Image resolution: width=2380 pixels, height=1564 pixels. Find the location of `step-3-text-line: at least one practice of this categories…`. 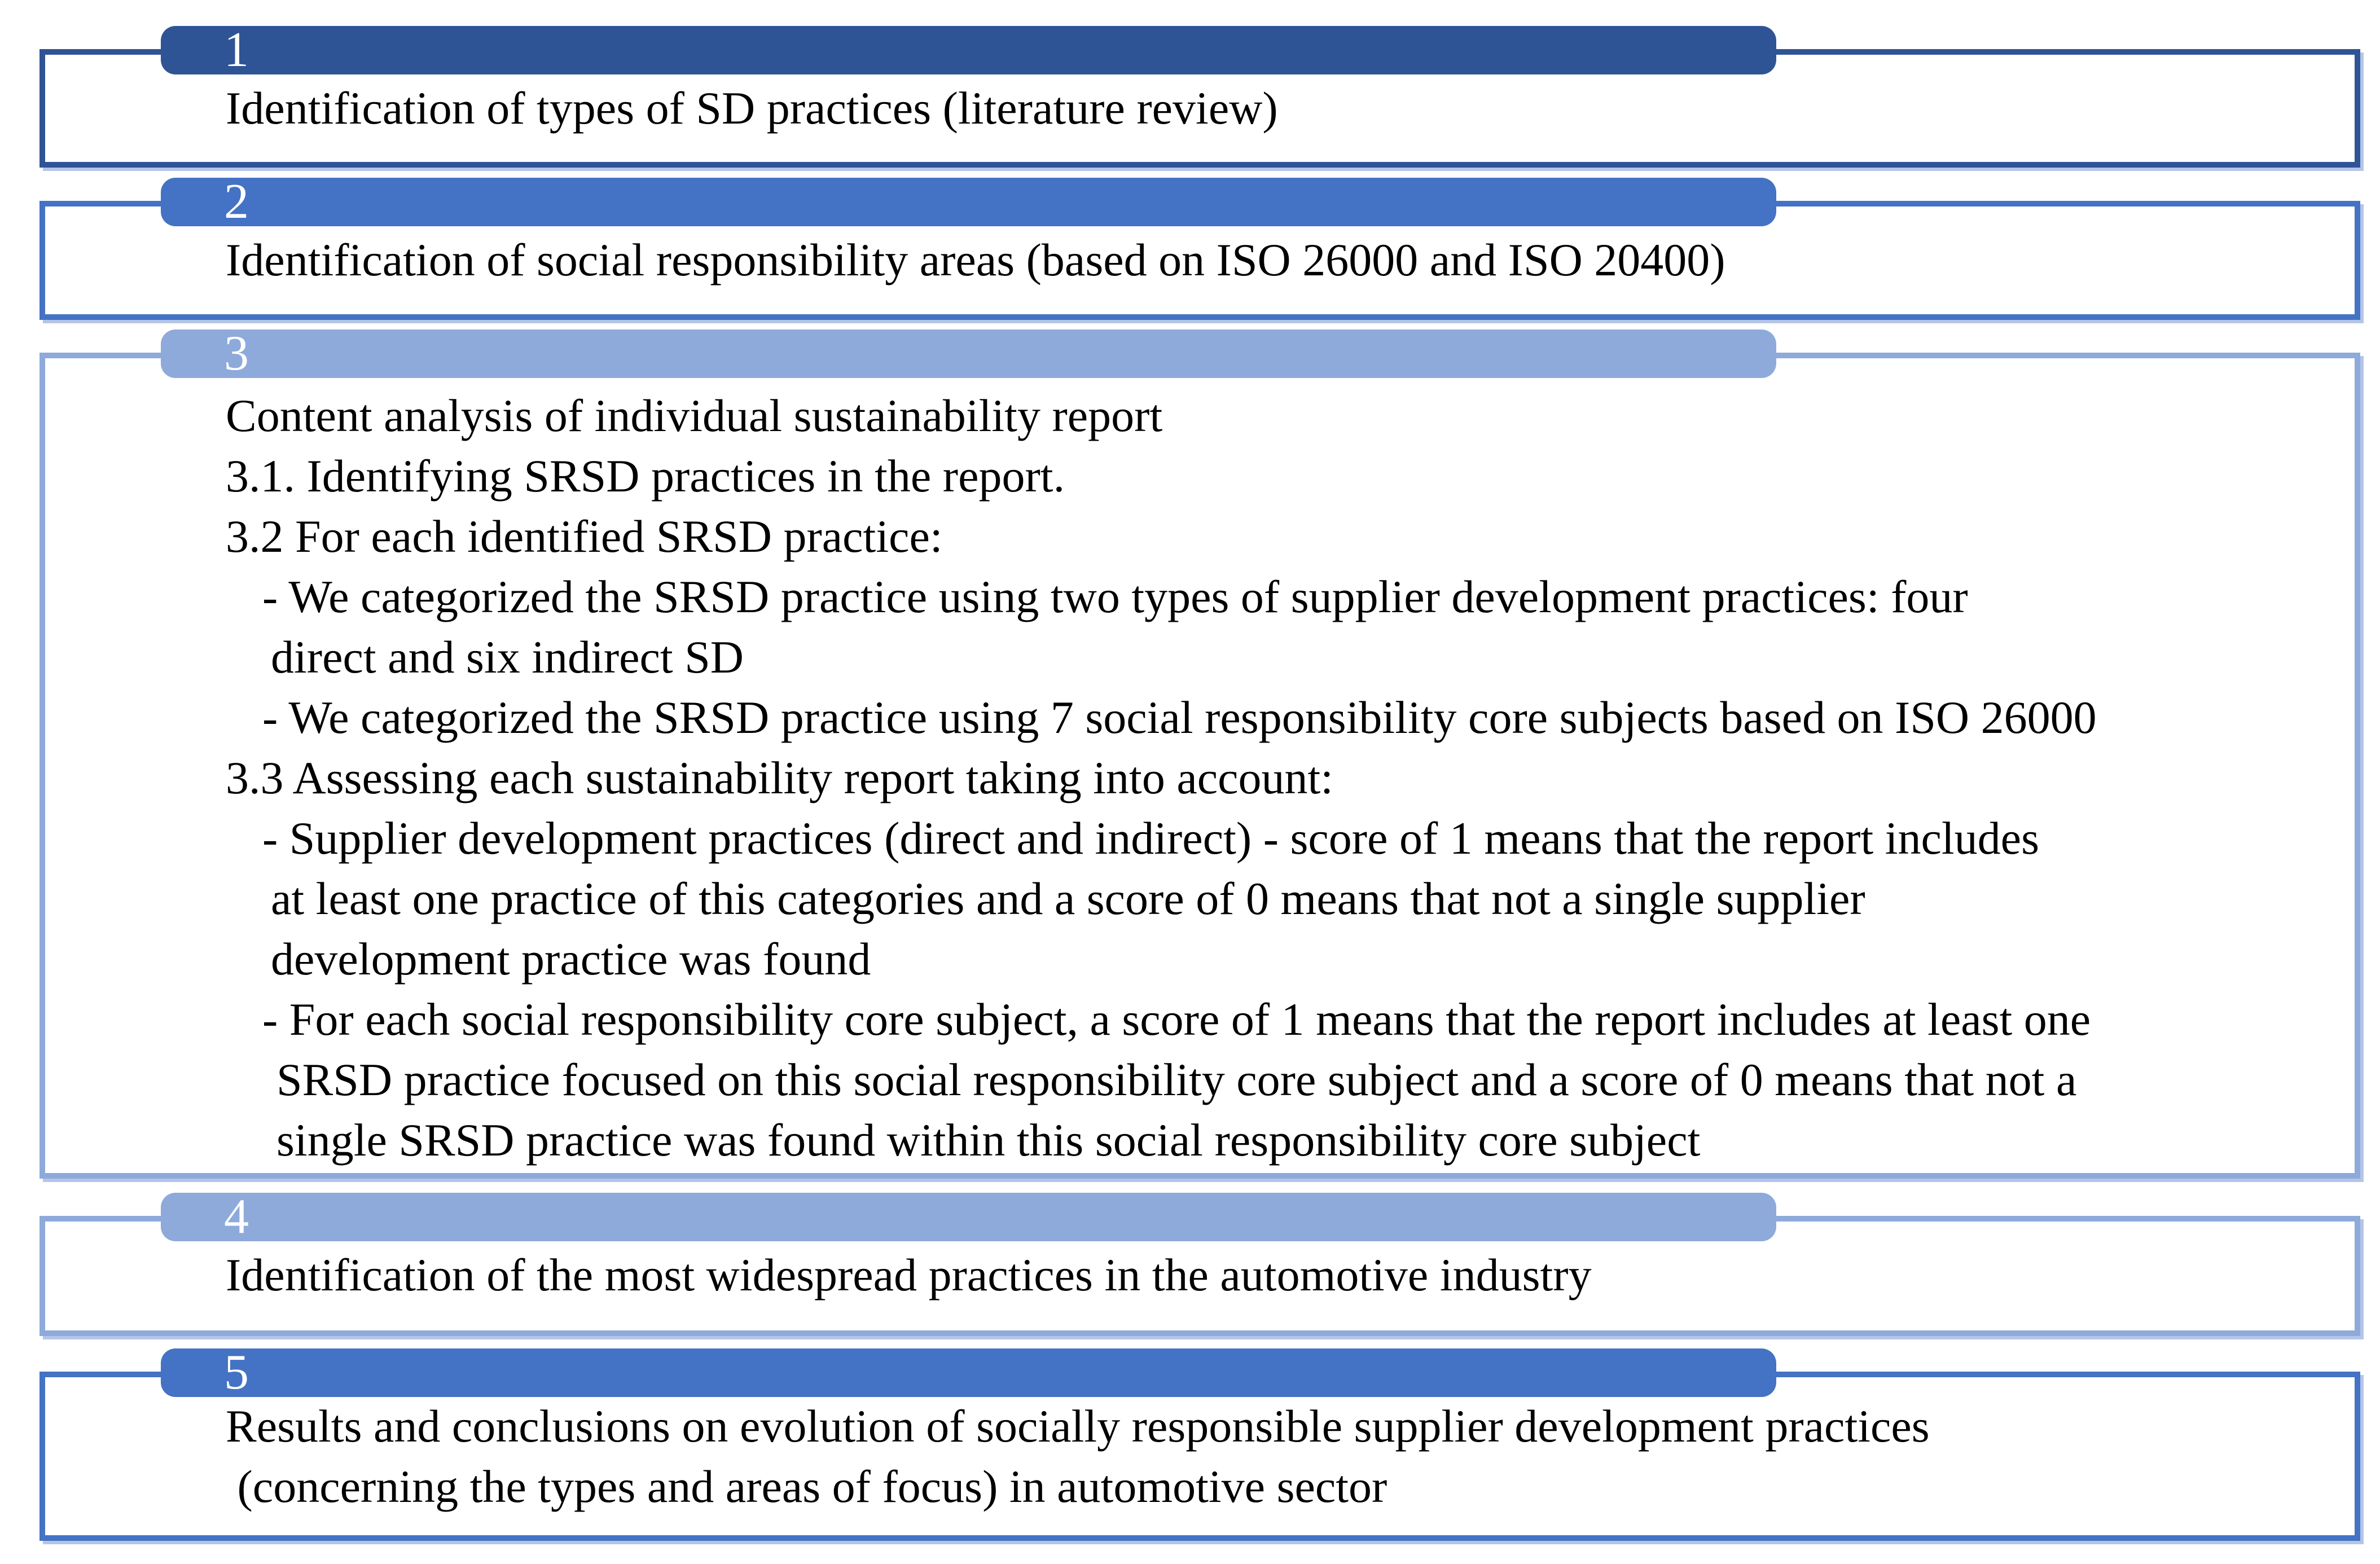

step-3-text-line: at least one practice of this categories… is located at coordinates (1068, 898).